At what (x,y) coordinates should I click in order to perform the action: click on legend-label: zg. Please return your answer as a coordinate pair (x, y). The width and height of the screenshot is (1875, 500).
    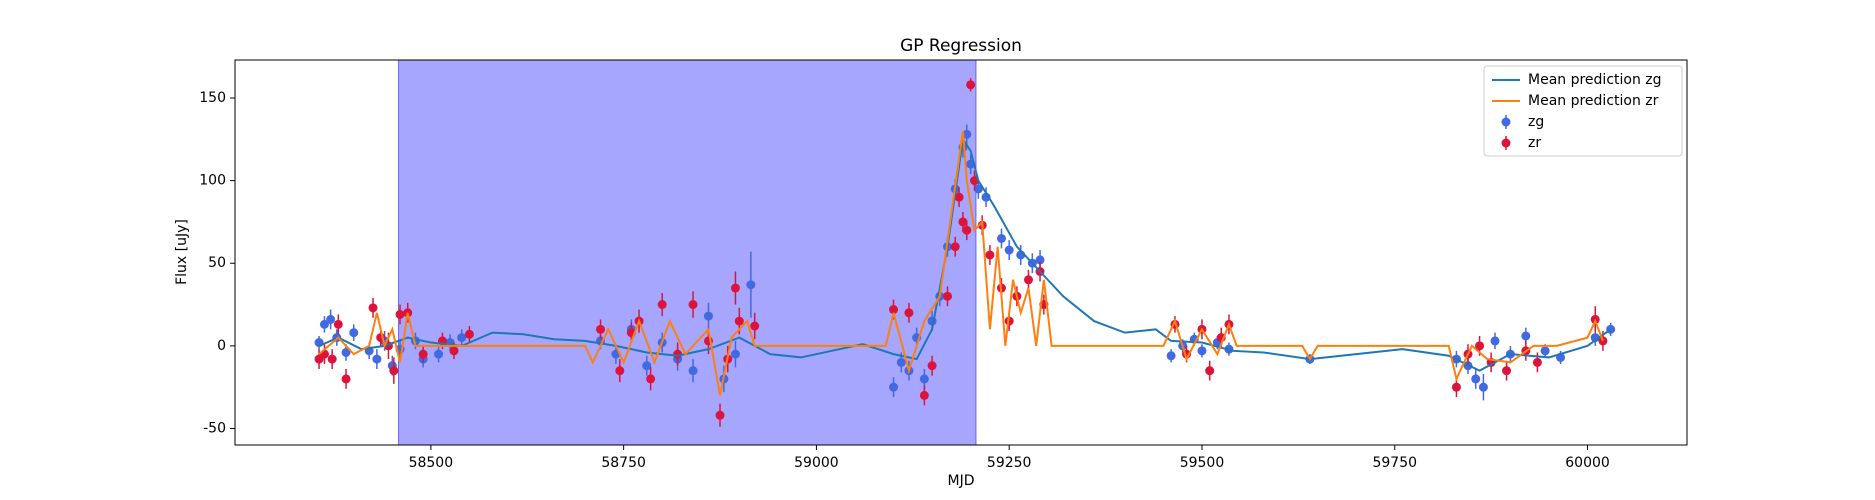
    Looking at the image, I should click on (1536, 122).